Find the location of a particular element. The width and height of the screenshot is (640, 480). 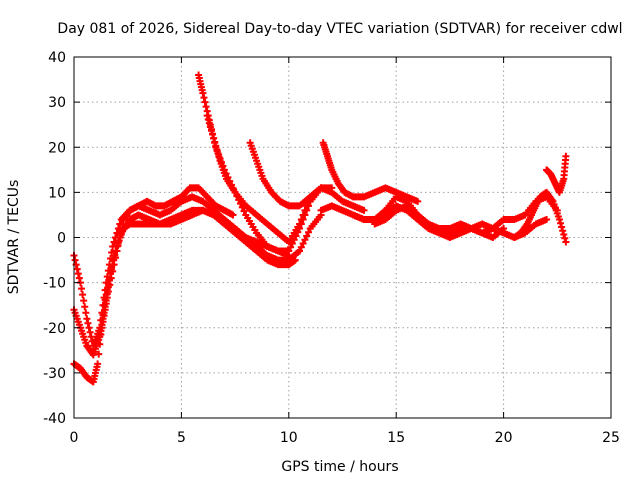

x-tick-label: 15 is located at coordinates (396, 438).